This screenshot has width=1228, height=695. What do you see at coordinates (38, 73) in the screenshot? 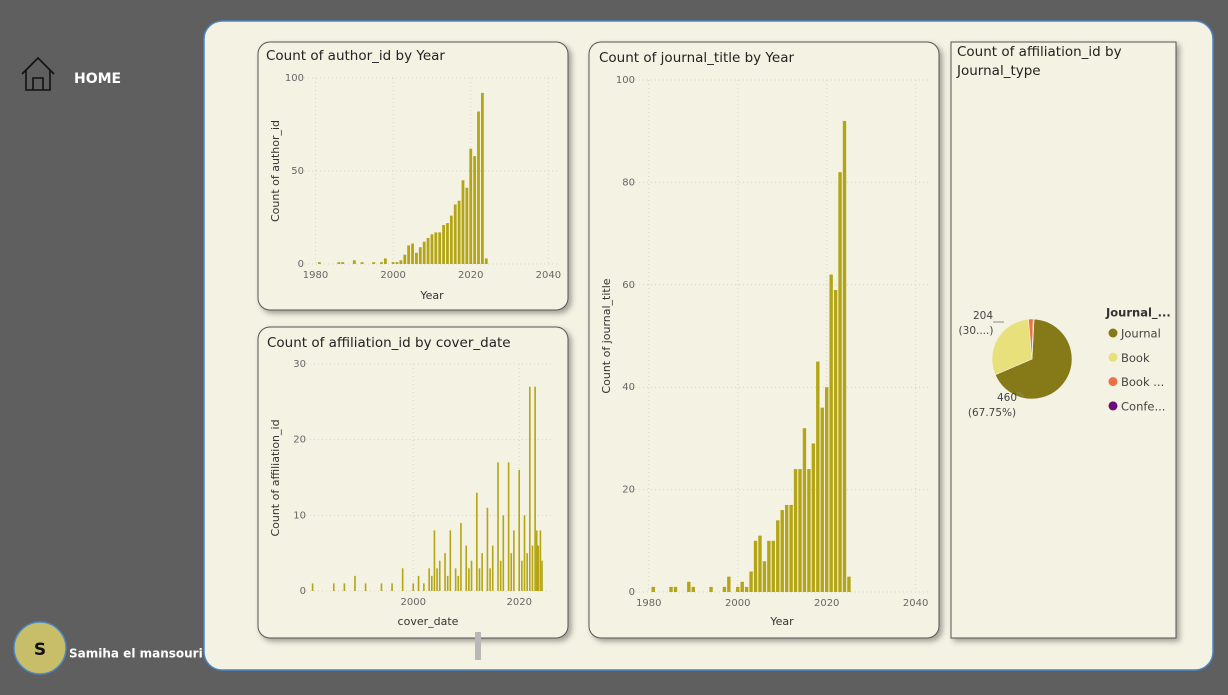
I see `home-icon` at bounding box center [38, 73].